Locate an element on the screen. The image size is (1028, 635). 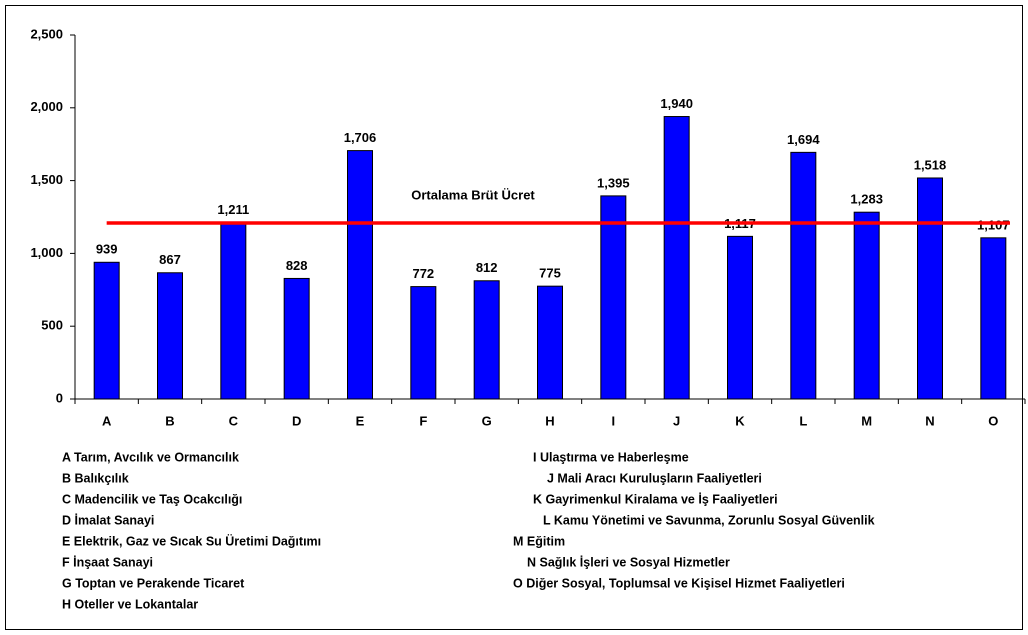
x-tick-label: N is located at coordinates (929, 420).